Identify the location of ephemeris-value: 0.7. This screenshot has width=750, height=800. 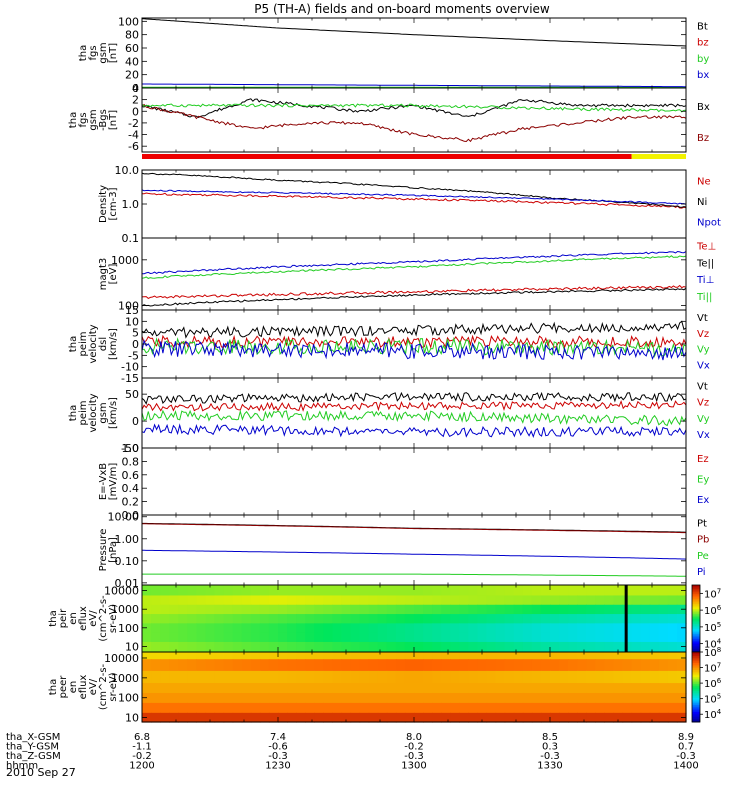
(686, 747).